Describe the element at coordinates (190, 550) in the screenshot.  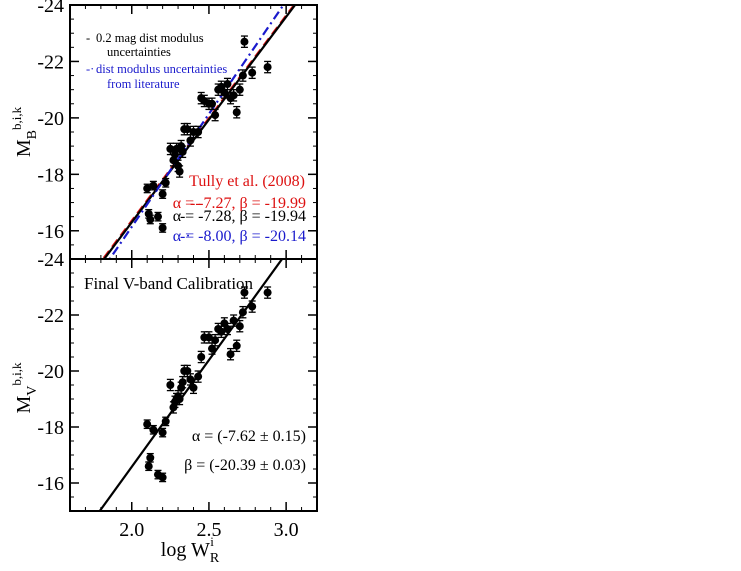
I see `x-axis-label: log WRi` at that location.